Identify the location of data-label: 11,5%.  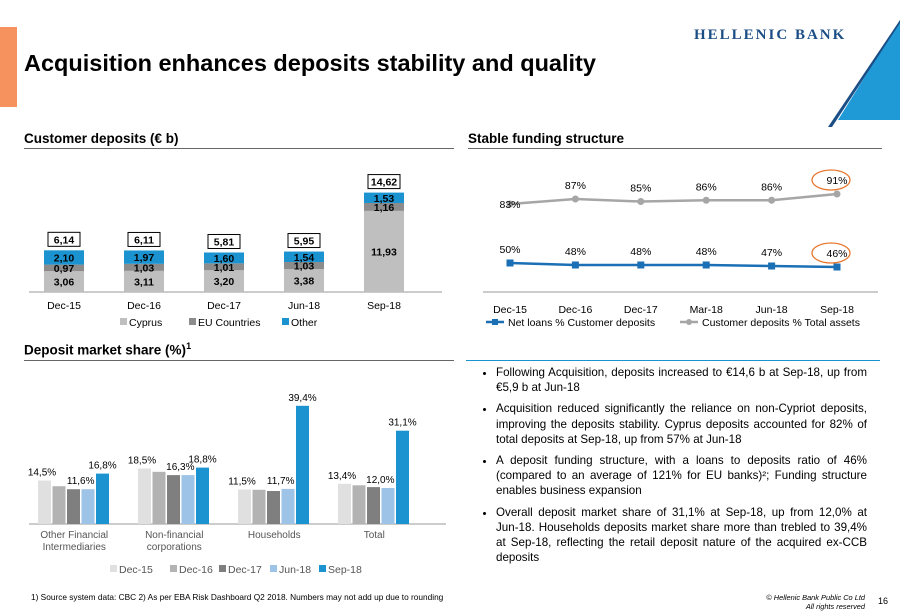
(242, 482).